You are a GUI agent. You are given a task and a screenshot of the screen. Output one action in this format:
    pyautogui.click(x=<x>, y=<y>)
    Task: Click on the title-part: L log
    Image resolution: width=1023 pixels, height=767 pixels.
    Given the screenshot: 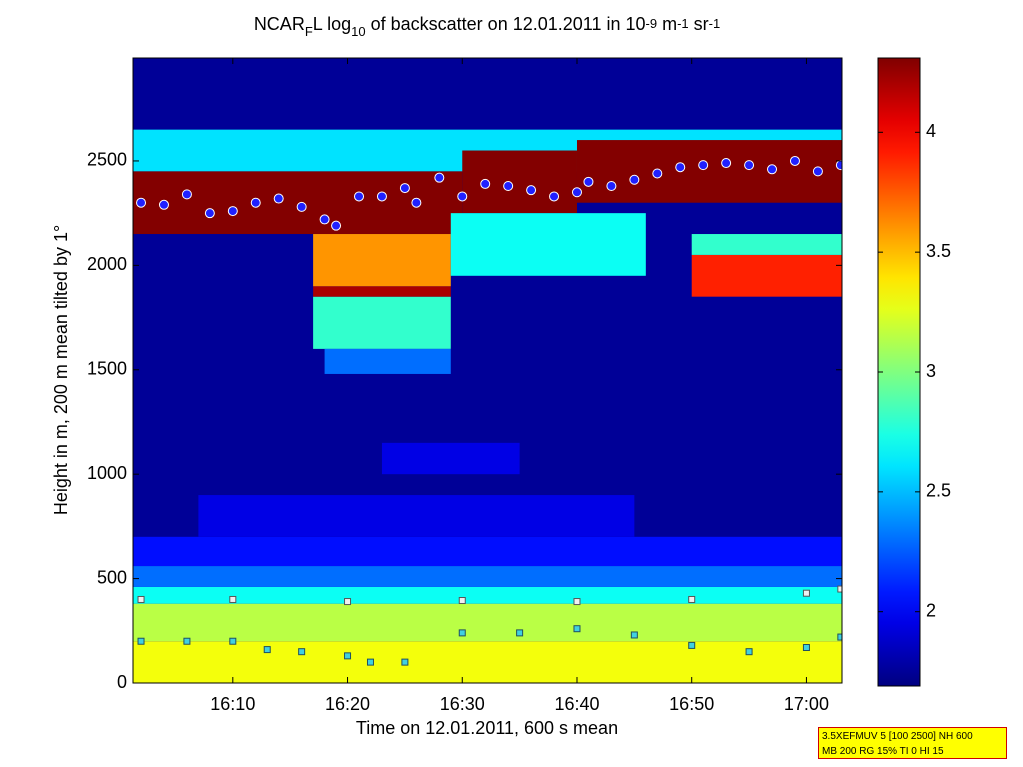 What is the action you would take?
    pyautogui.click(x=332, y=24)
    